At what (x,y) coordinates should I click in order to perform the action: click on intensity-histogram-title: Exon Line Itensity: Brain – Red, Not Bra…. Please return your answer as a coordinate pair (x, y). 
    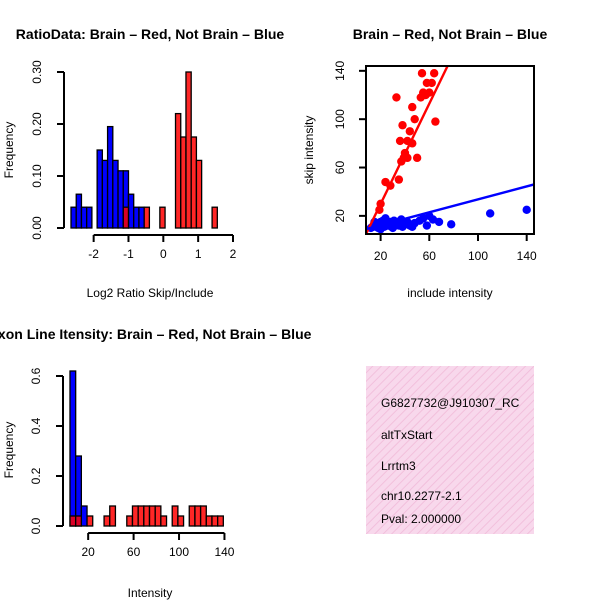
    Looking at the image, I should click on (156, 334).